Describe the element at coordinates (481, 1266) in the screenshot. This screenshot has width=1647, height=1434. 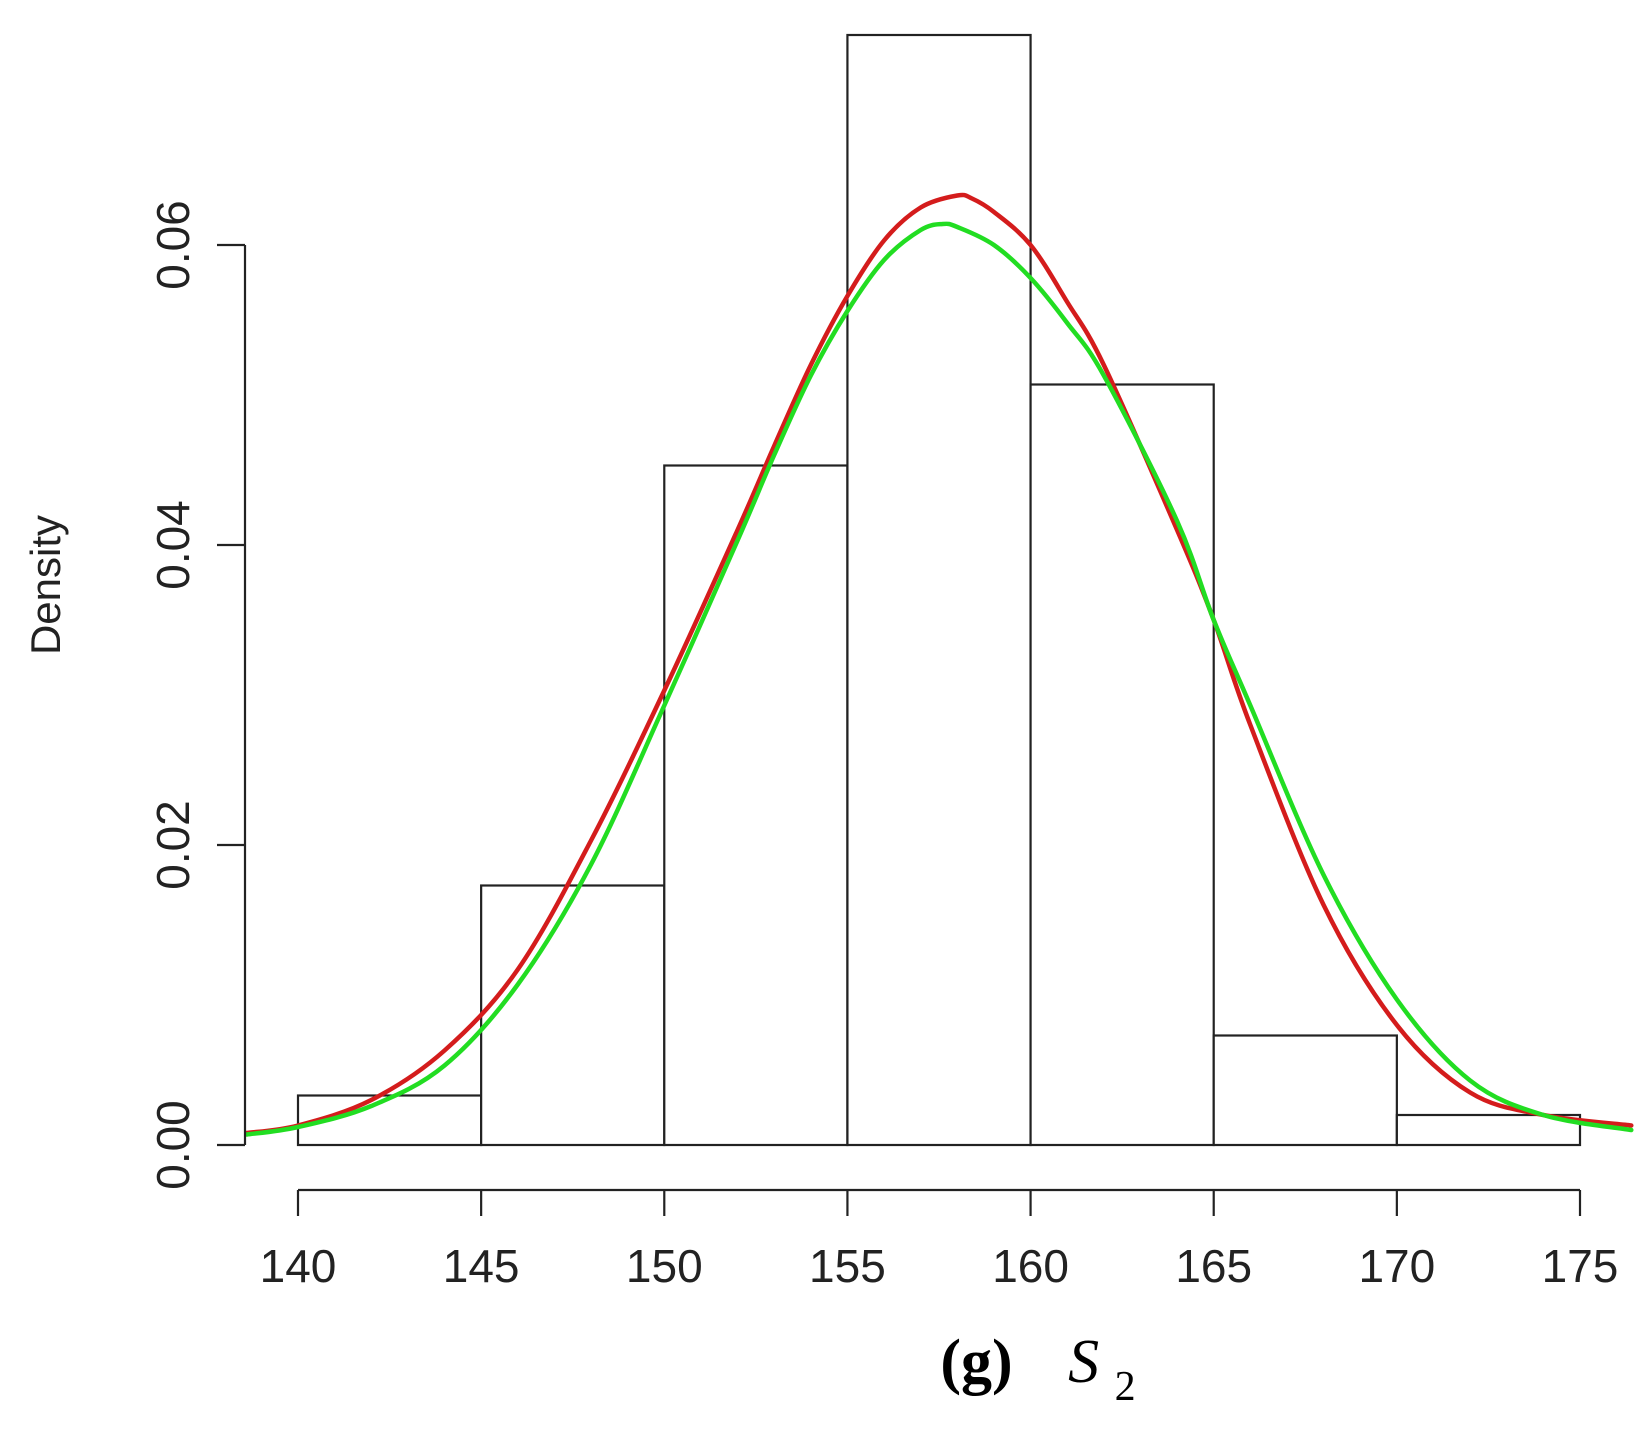
I see `x-tick-label: 145` at that location.